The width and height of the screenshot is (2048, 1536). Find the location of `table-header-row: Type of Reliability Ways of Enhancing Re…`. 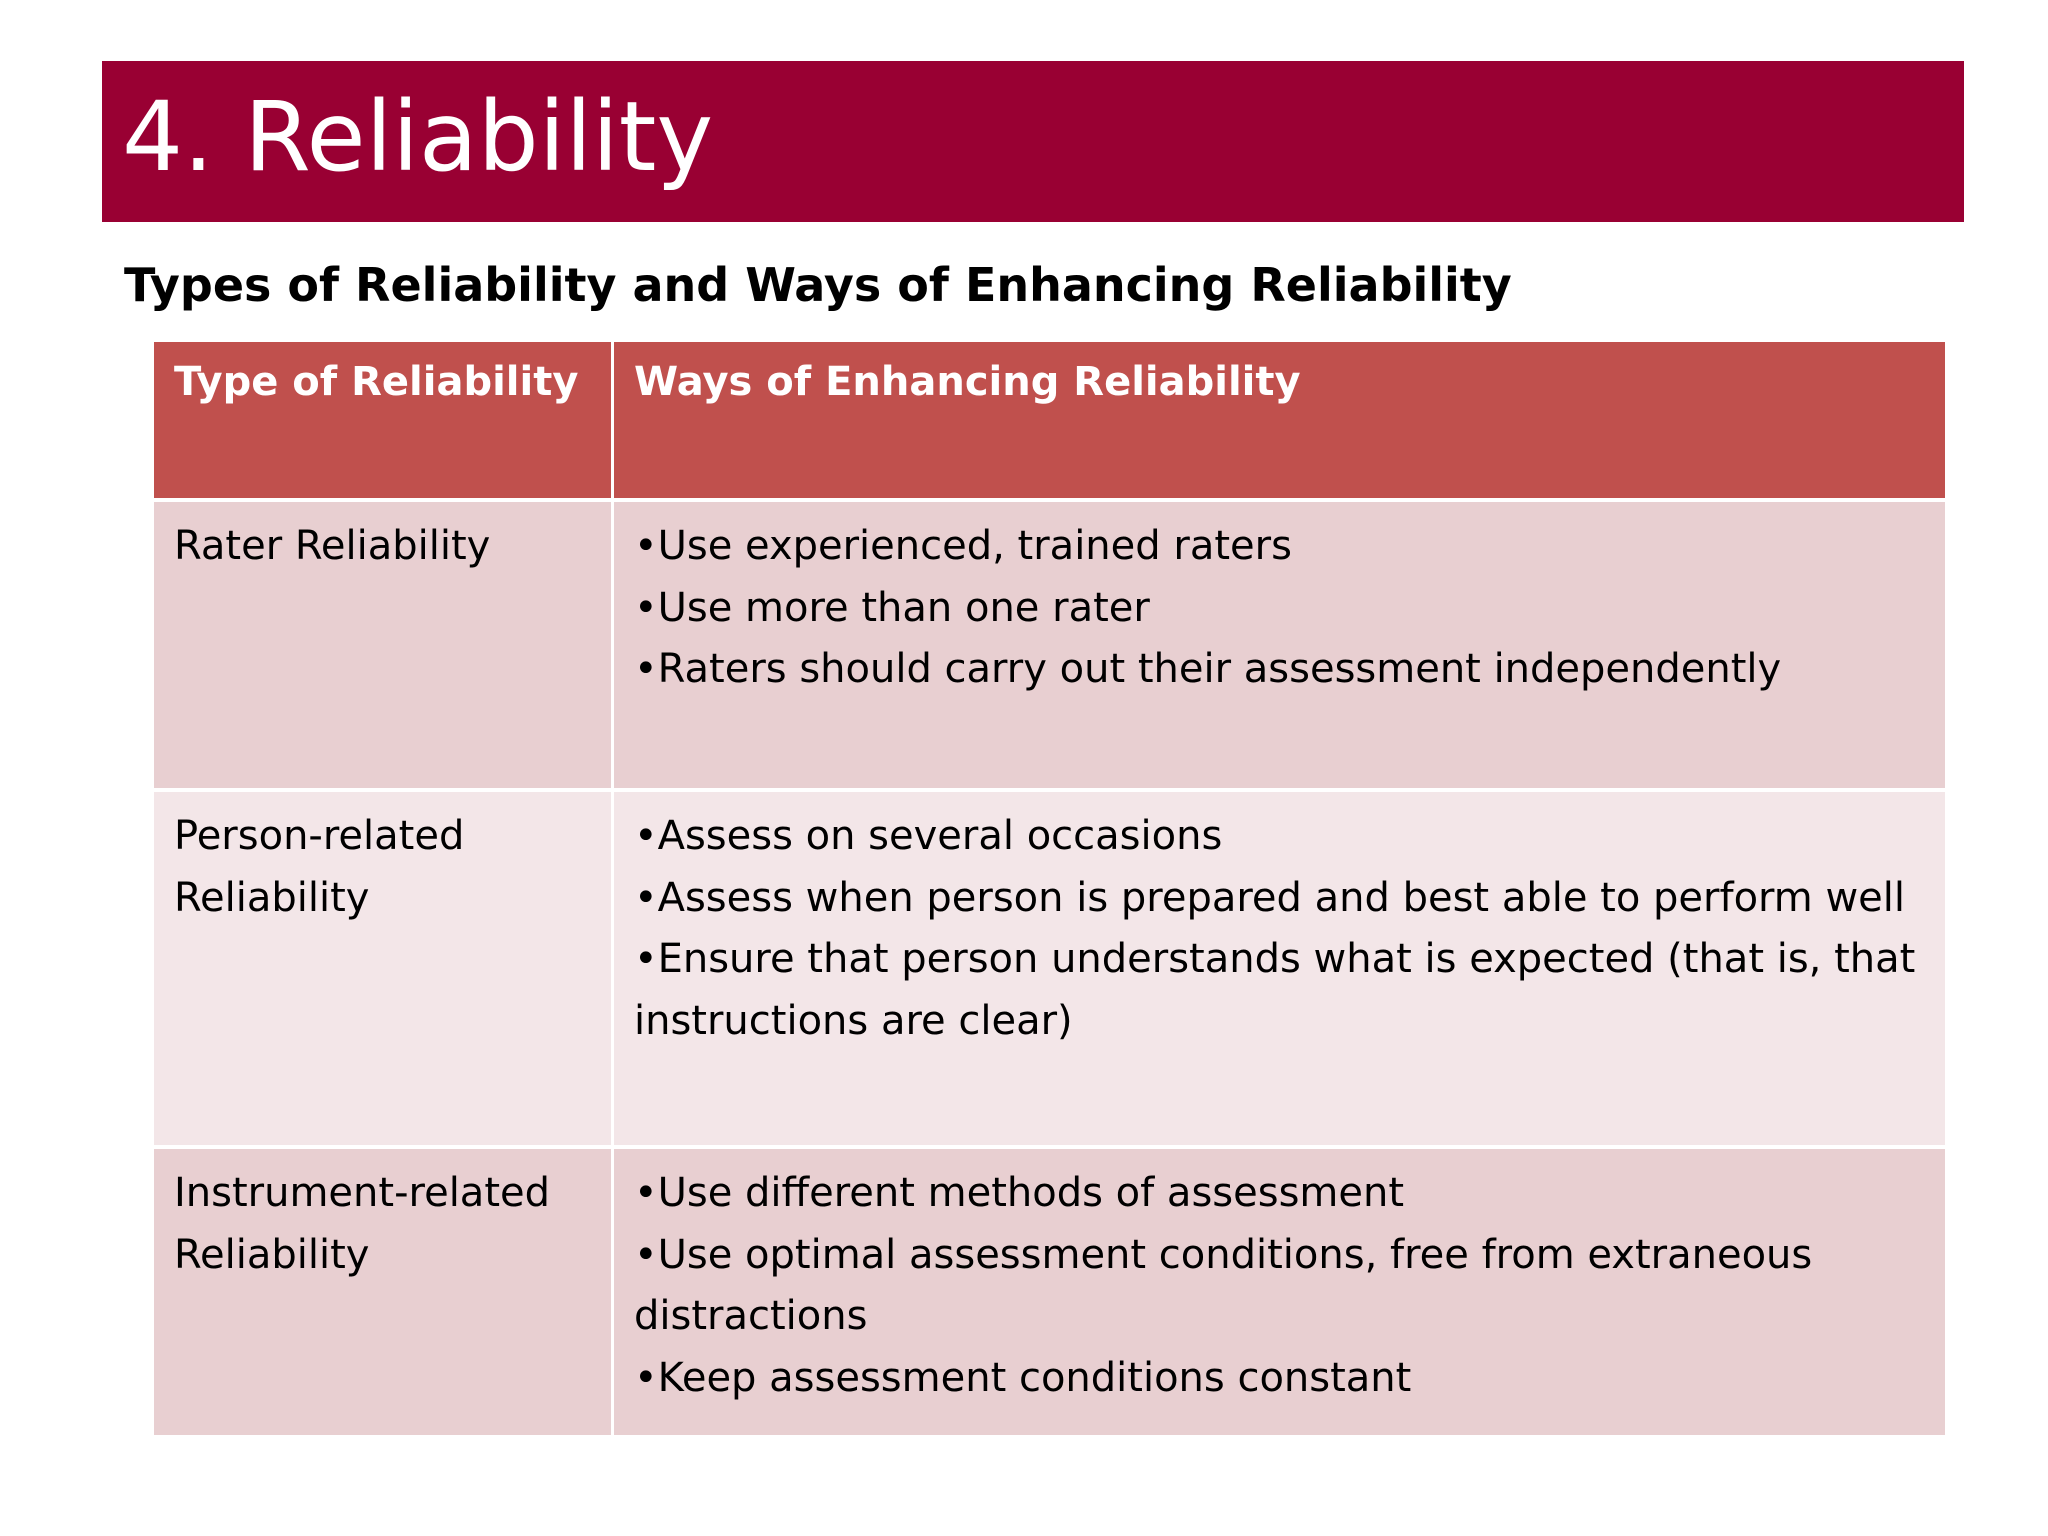

table-header-row: Type of Reliability Ways of Enhancing Re… is located at coordinates (1049, 422).